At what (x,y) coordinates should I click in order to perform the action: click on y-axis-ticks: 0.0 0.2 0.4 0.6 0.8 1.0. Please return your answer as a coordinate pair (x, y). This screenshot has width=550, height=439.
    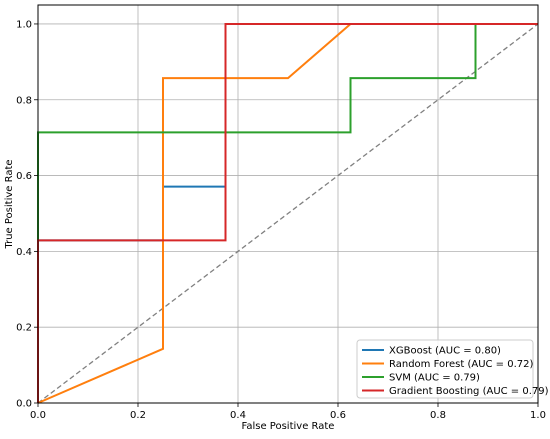
    Looking at the image, I should click on (27, 214).